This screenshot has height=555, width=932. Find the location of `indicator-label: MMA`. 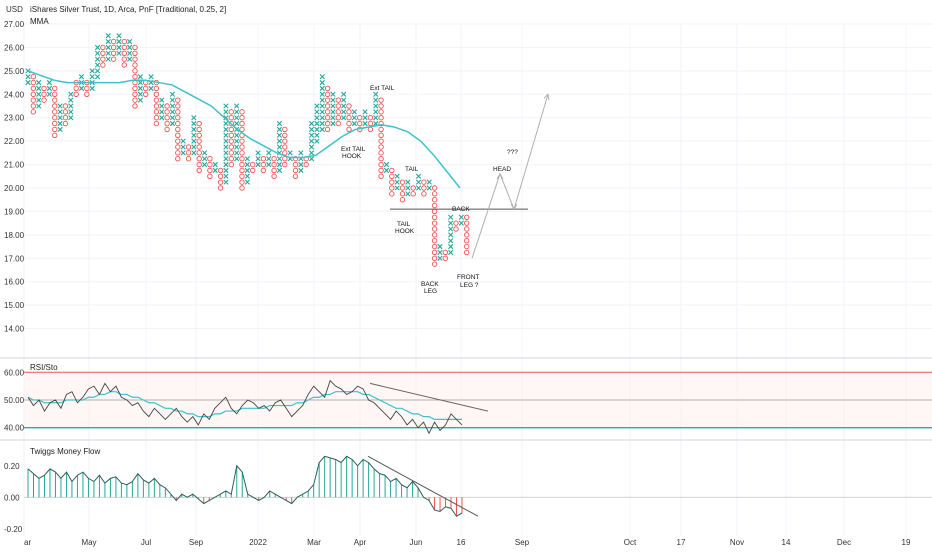

indicator-label: MMA is located at coordinates (39, 21).